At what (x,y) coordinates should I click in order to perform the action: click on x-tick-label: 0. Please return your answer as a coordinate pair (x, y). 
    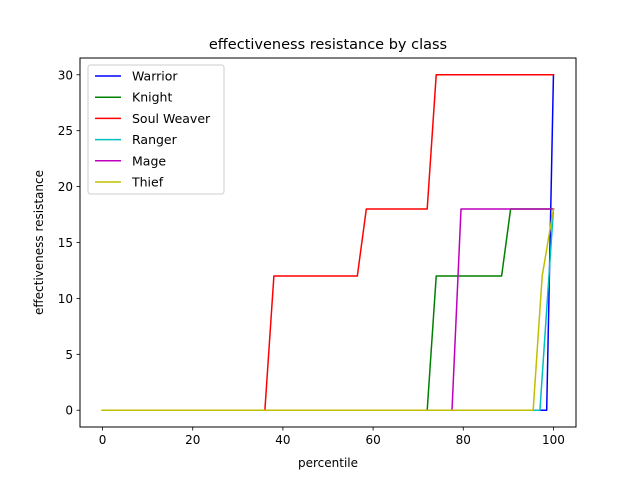
    Looking at the image, I should click on (103, 440).